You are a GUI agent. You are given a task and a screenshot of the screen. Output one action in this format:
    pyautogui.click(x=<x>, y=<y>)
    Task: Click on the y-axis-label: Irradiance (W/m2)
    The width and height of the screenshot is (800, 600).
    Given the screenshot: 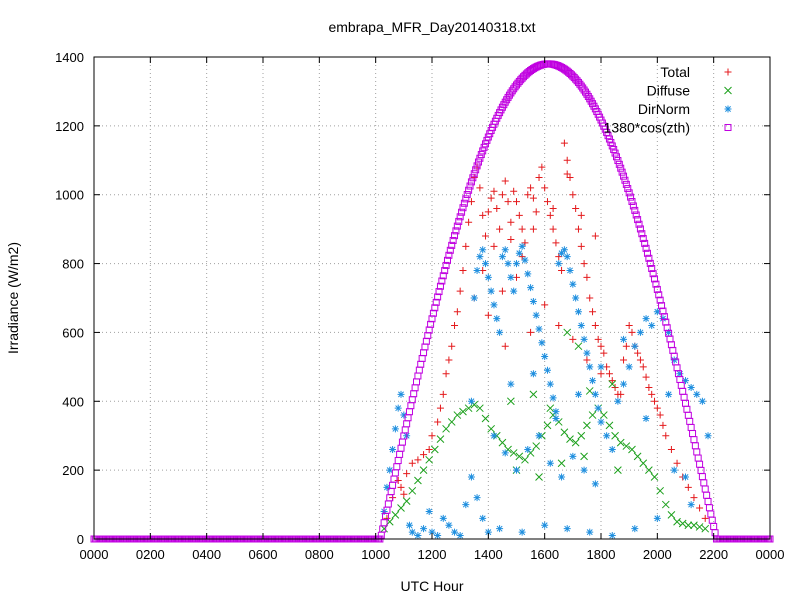 What is the action you would take?
    pyautogui.click(x=13, y=298)
    